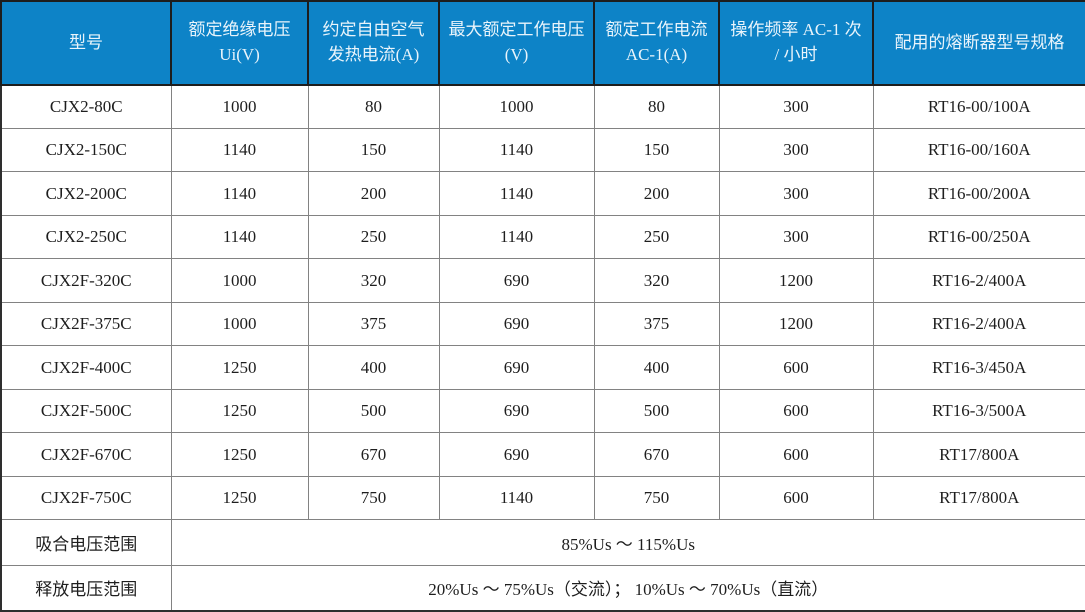 This screenshot has height=612, width=1085. I want to click on model-cell: CJX2F-400C, so click(86, 367).